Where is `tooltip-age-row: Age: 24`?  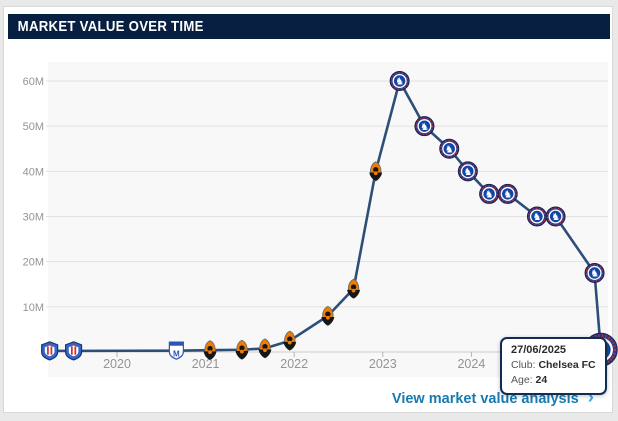 tooltip-age-row: Age: 24 is located at coordinates (529, 380).